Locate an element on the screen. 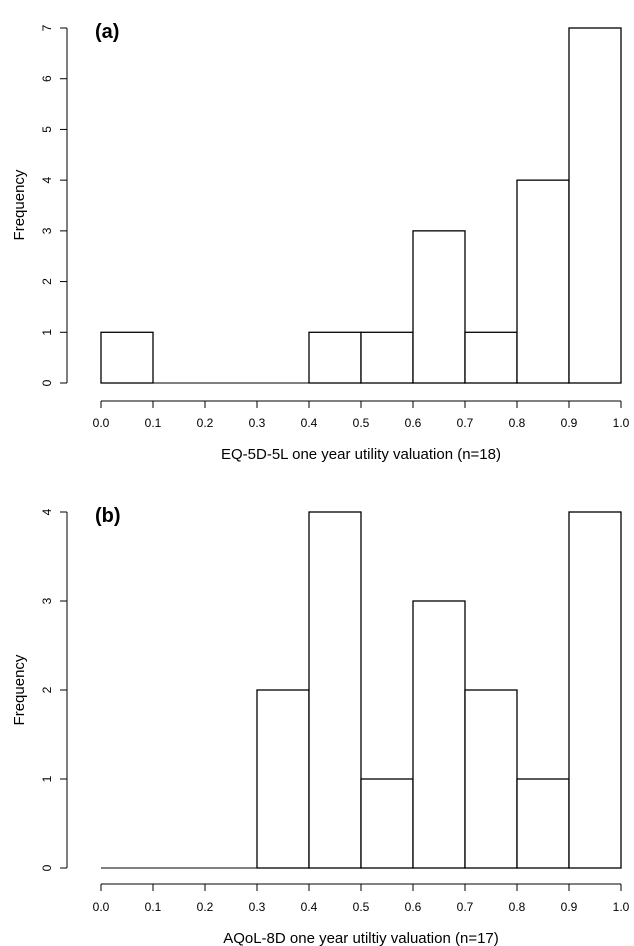 This screenshot has width=634, height=946. y-tick-label-b: 3 is located at coordinates (47, 600).